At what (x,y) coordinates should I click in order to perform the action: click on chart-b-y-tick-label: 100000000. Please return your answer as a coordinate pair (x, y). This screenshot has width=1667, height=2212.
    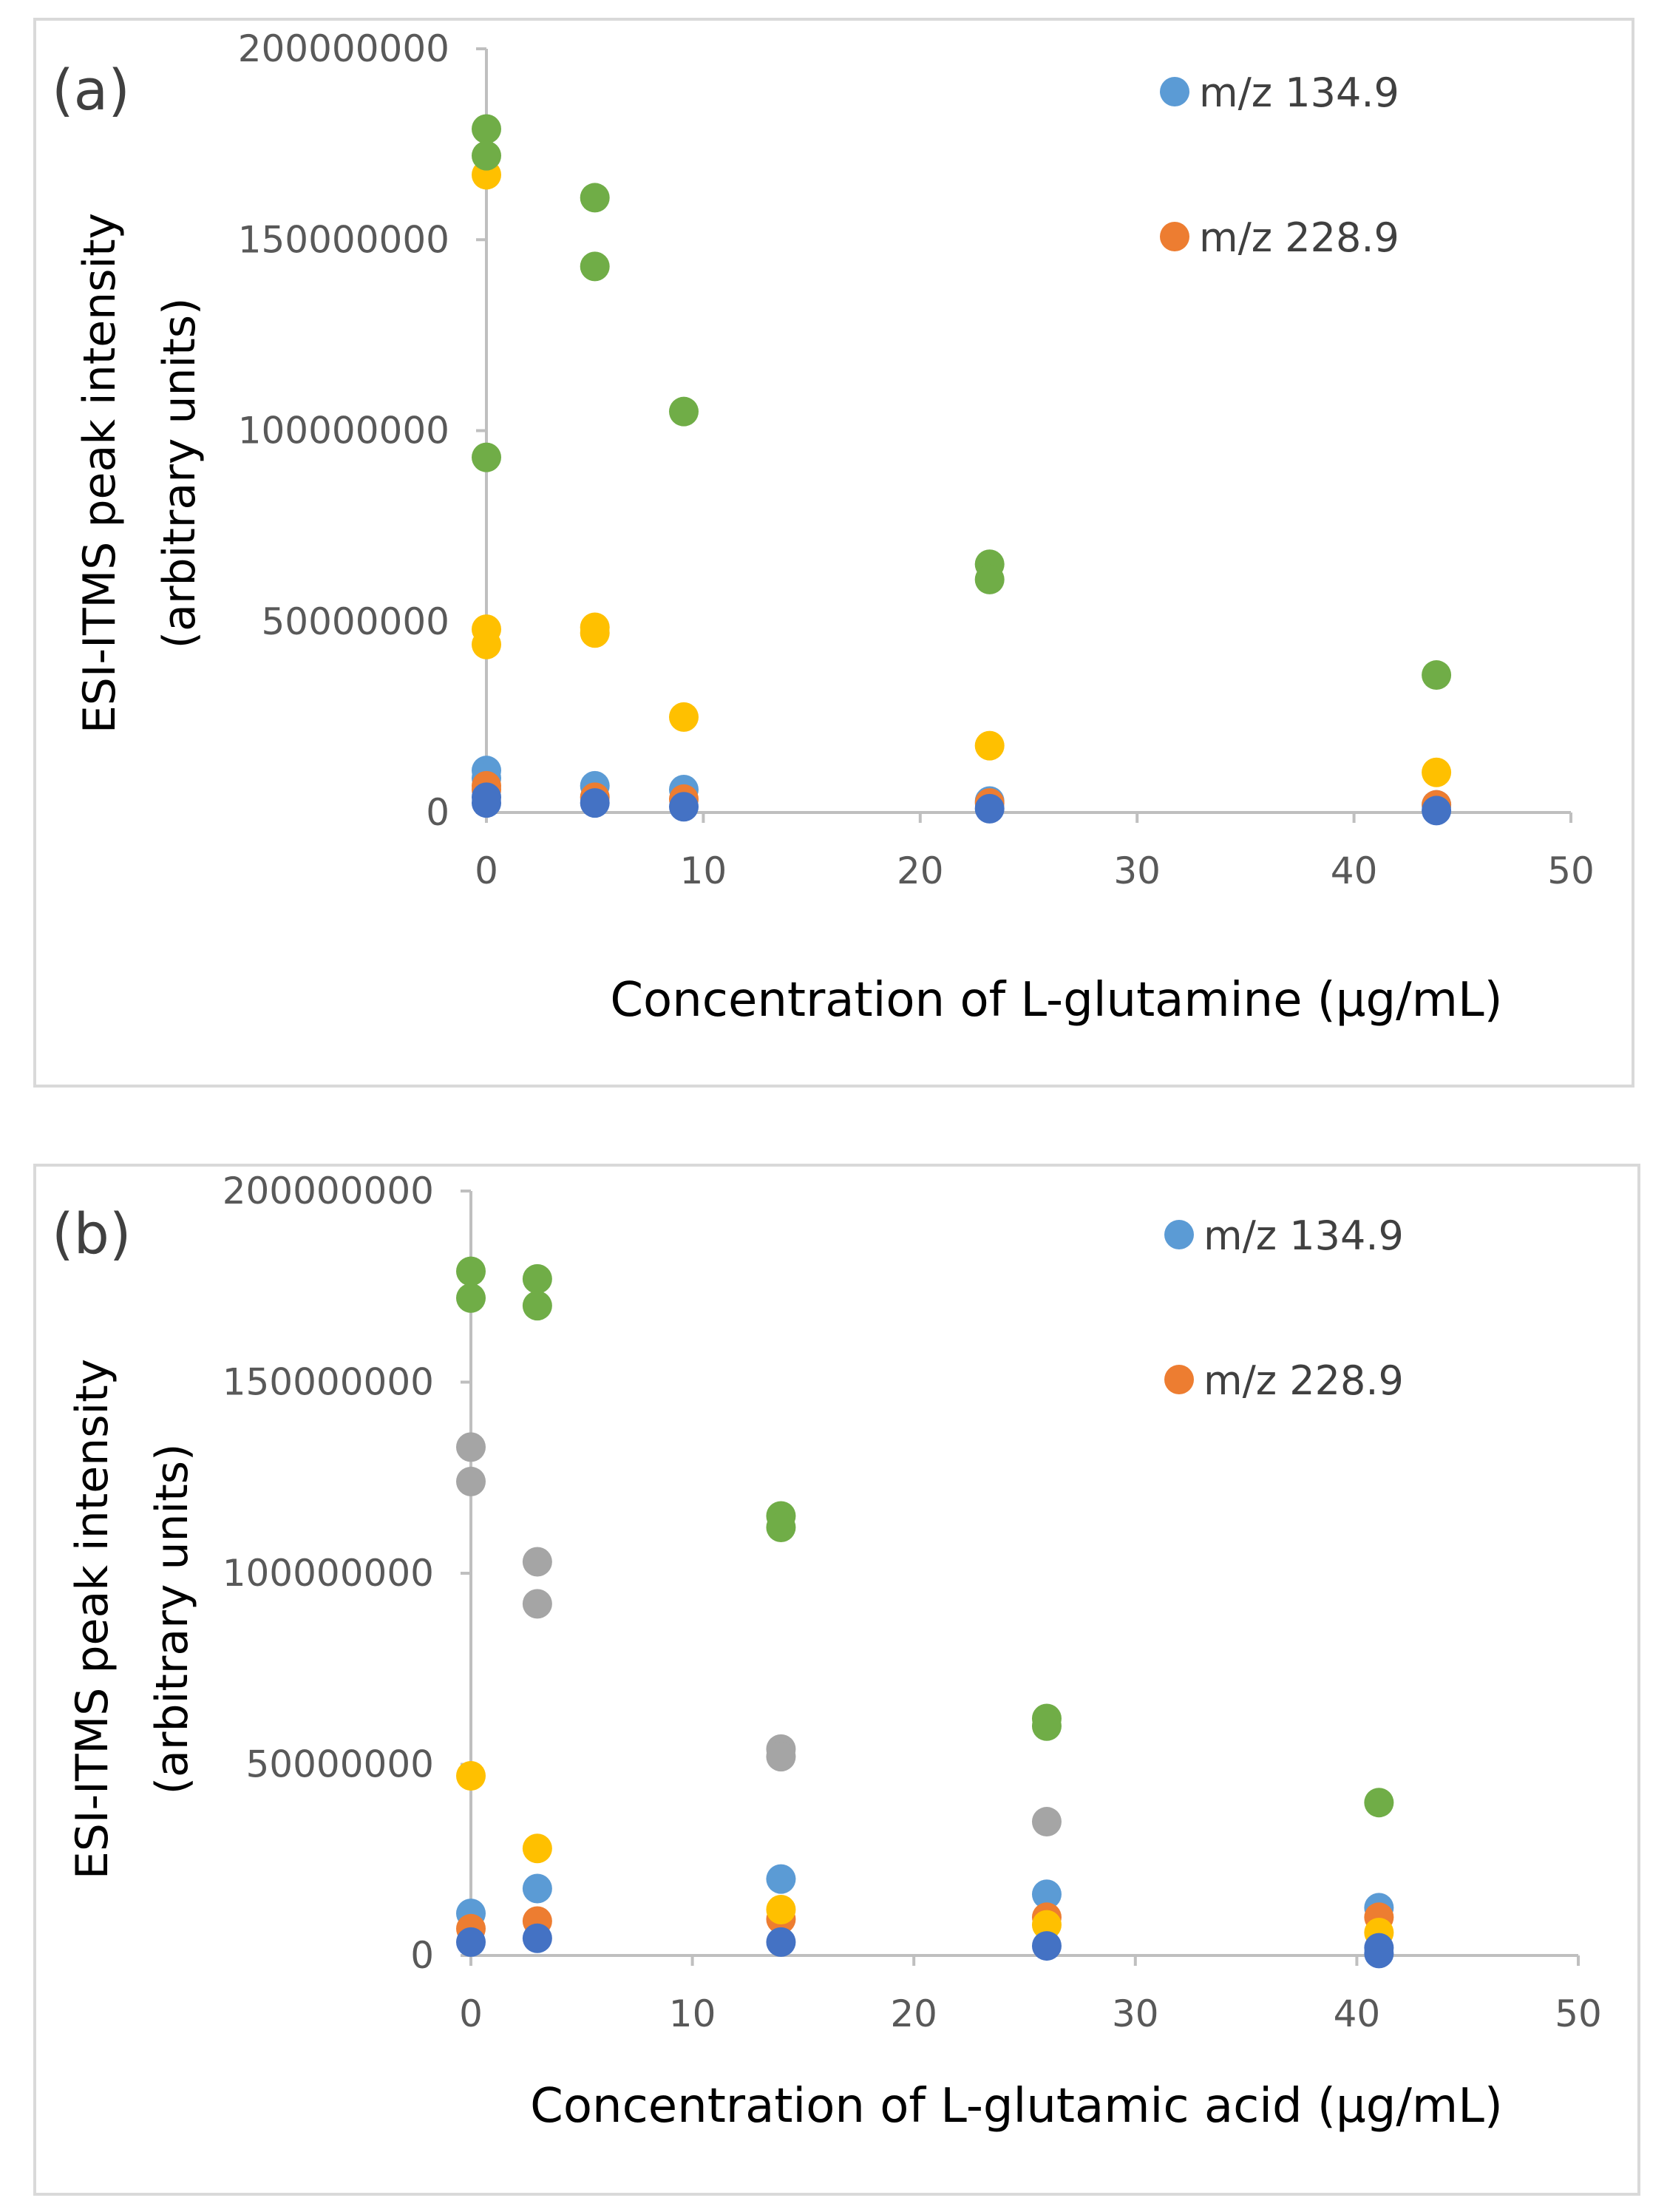
    Looking at the image, I should click on (328, 1573).